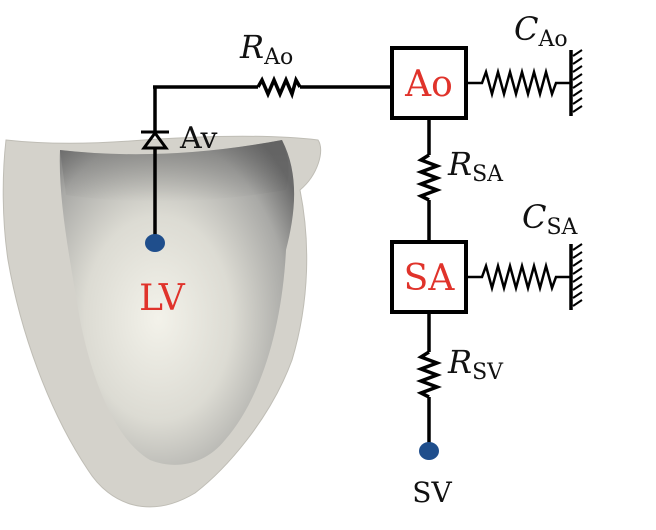 This screenshot has width=656, height=530. I want to click on label-r-ao: RAo, so click(266, 49).